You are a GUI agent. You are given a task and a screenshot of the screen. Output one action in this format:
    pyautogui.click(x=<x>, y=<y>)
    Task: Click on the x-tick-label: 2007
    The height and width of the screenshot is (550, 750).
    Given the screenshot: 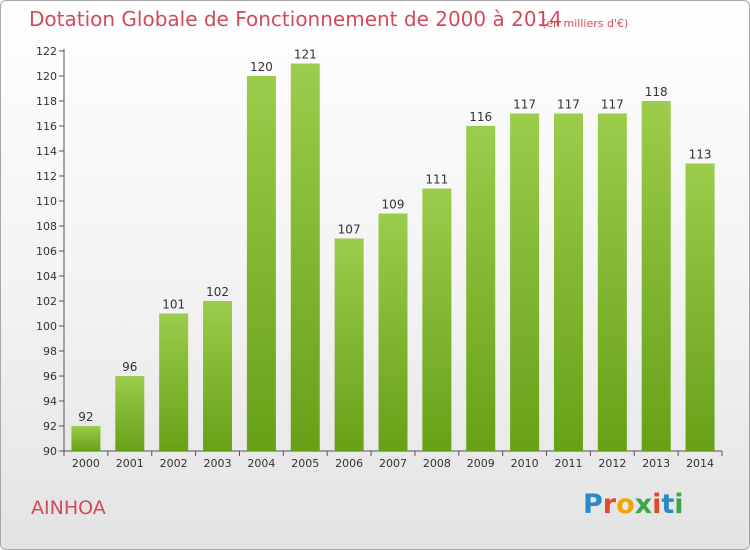 What is the action you would take?
    pyautogui.click(x=393, y=463)
    